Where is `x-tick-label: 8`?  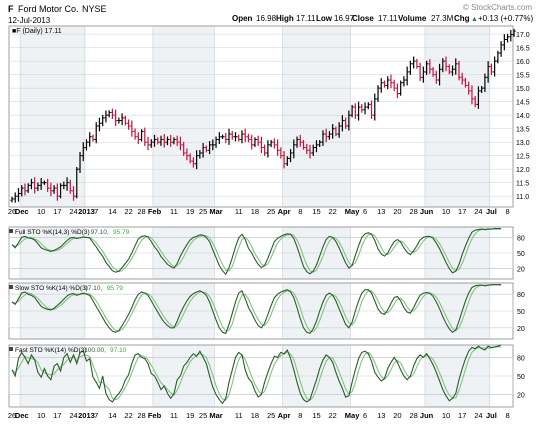 x-tick-label: 8 is located at coordinates (300, 211).